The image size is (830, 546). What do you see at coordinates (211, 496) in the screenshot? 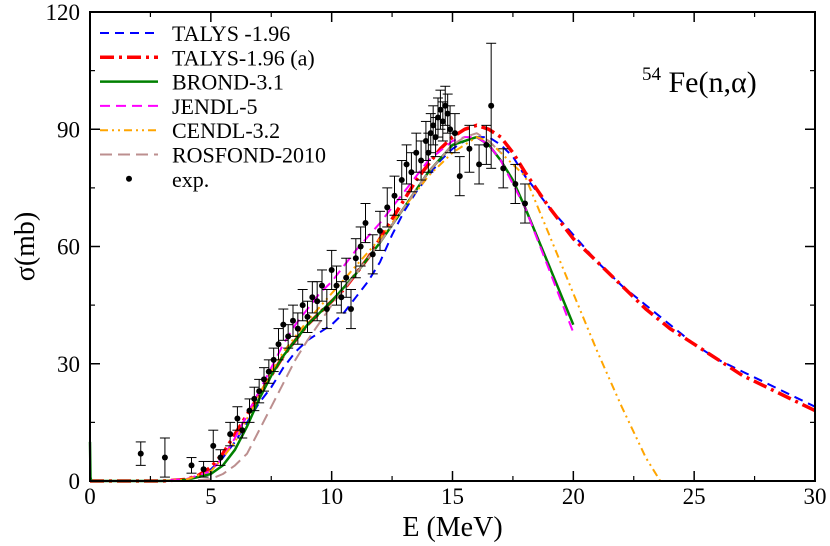
I see `x-tick-label: 5` at bounding box center [211, 496].